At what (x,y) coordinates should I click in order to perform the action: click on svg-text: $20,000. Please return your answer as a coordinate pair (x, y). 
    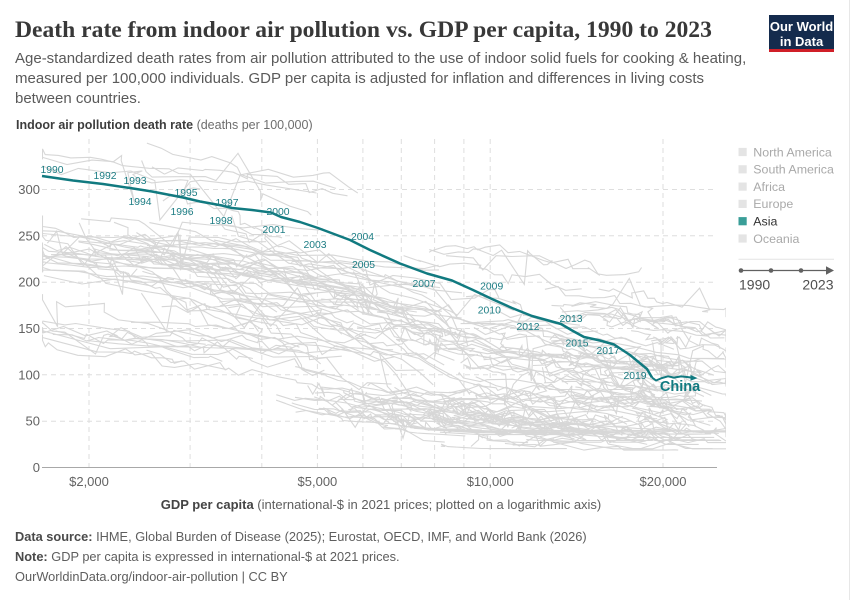
    Looking at the image, I should click on (663, 481).